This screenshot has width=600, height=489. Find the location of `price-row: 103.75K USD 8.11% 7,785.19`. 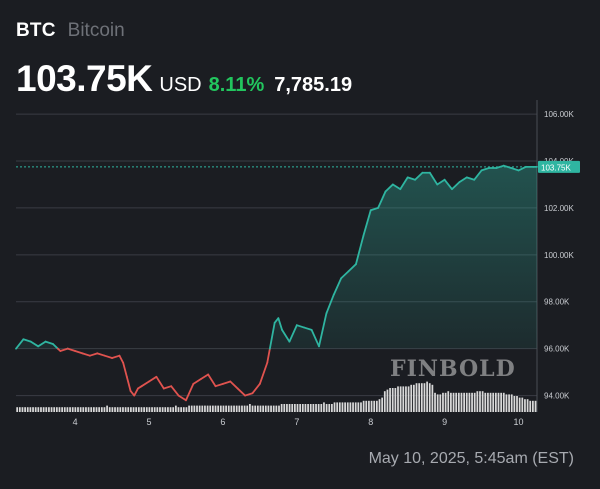

price-row: 103.75K USD 8.11% 7,785.19 is located at coordinates (184, 79).